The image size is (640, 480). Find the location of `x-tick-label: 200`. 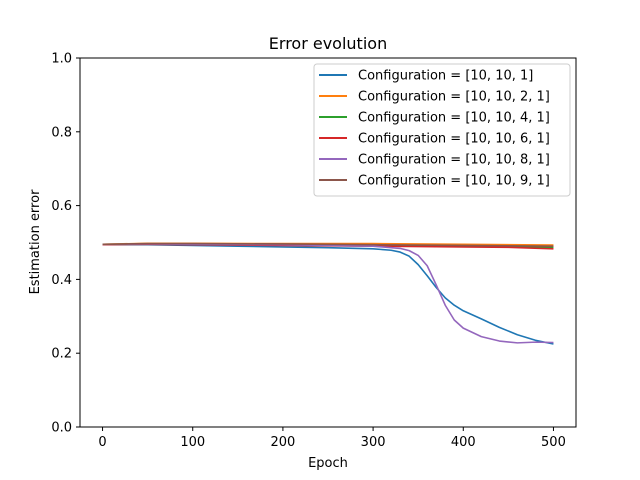

x-tick-label: 200 is located at coordinates (282, 442).